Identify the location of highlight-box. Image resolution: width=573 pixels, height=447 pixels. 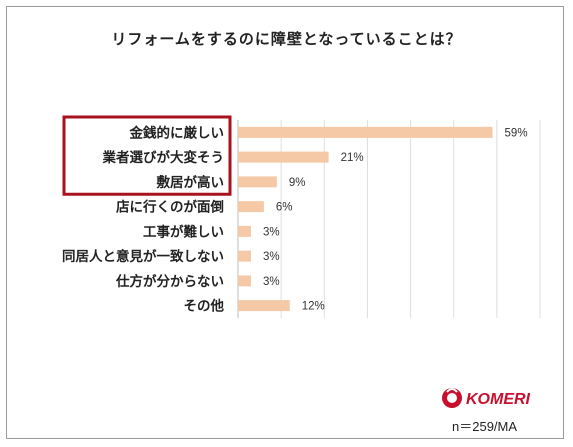
(147, 155).